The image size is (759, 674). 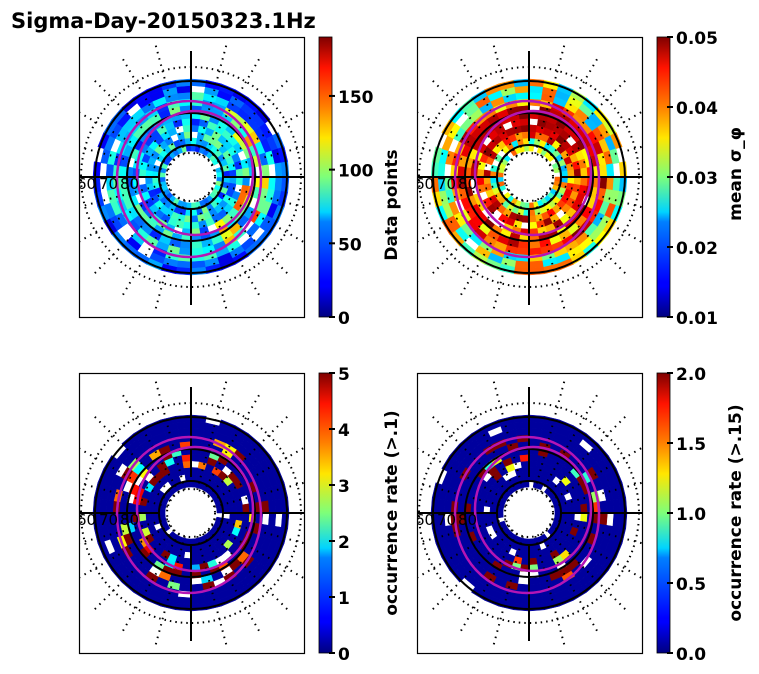 What do you see at coordinates (163, 21) in the screenshot?
I see `figure-title: Sigma-Day-20150323.1Hz` at bounding box center [163, 21].